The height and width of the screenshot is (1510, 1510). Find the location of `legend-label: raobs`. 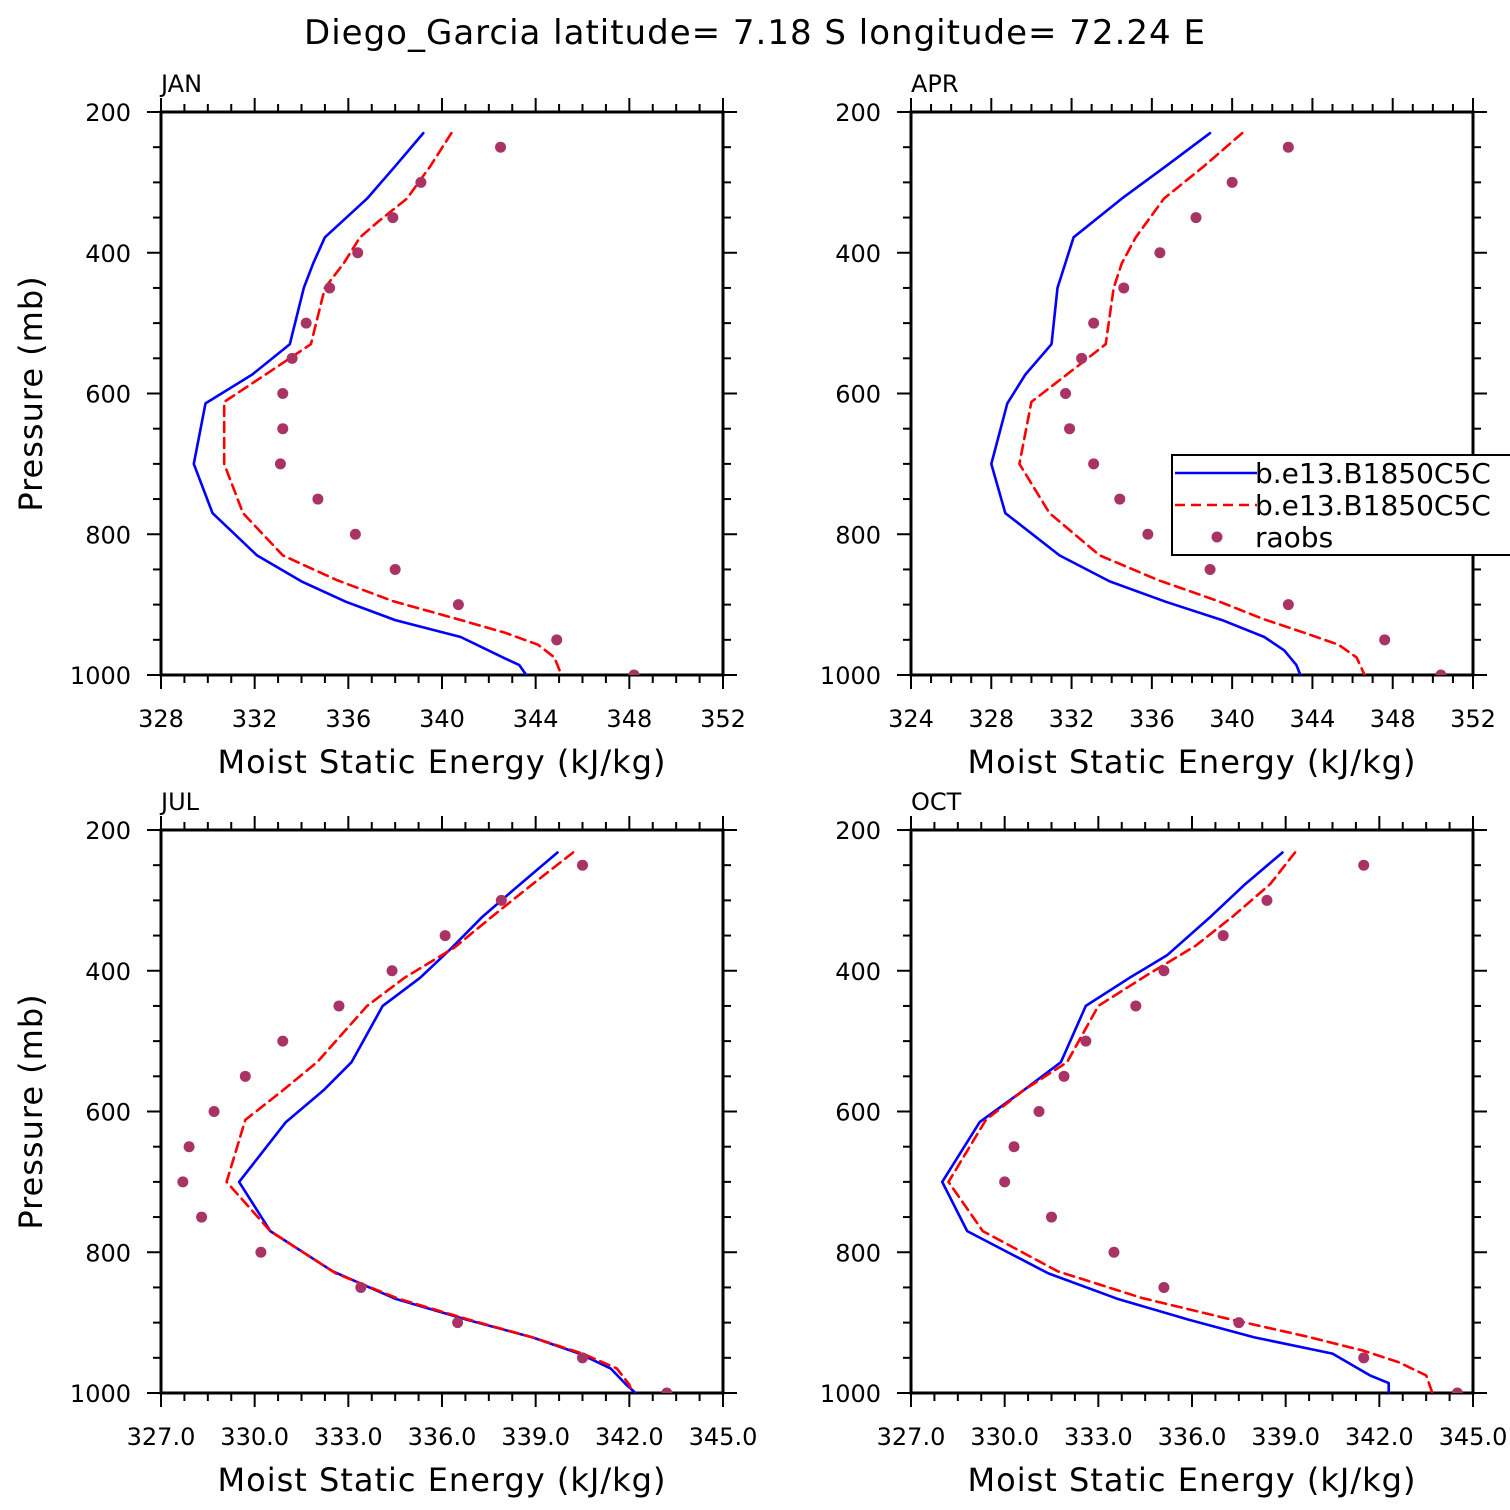

legend-label: raobs is located at coordinates (1294, 537).